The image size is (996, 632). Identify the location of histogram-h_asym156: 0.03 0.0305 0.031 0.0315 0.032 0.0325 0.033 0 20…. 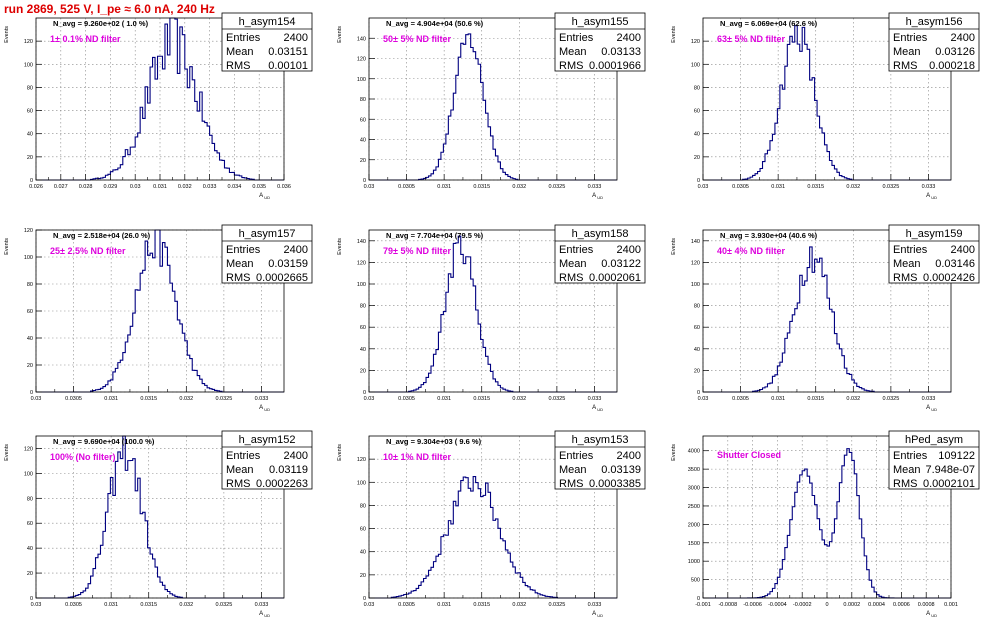
(825, 106).